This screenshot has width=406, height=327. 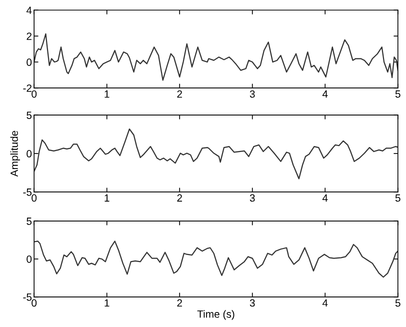 I want to click on y-tick-label: 4, so click(x=29, y=10).